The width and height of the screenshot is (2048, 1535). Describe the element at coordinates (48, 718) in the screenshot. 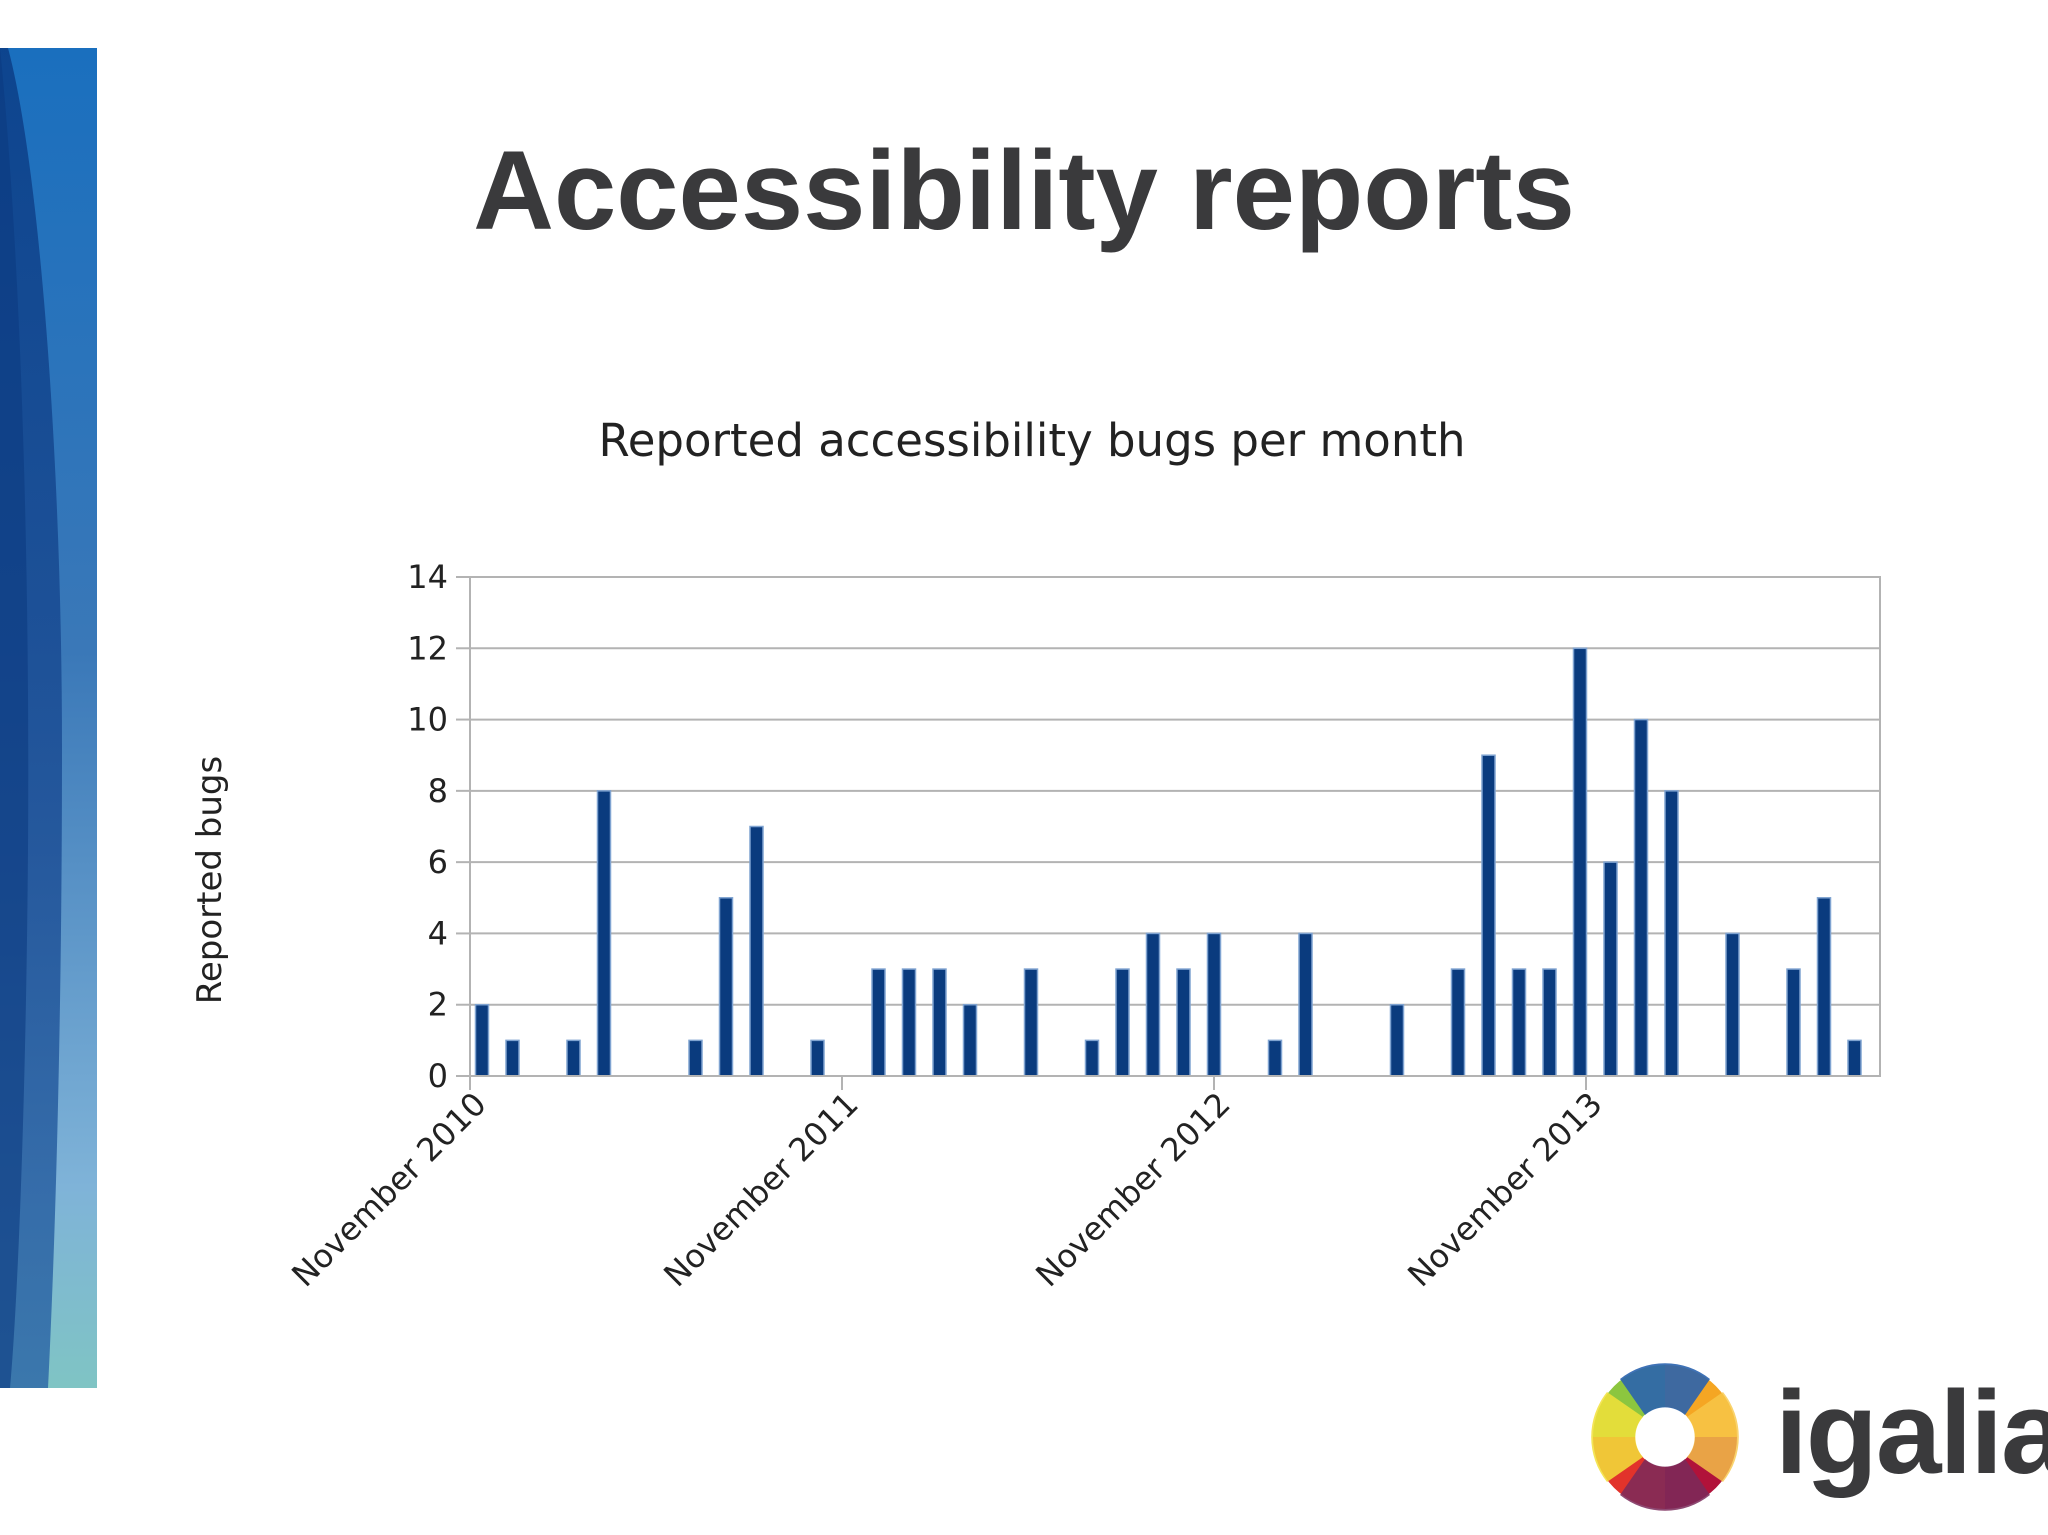

I see `decorative-side-band` at that location.